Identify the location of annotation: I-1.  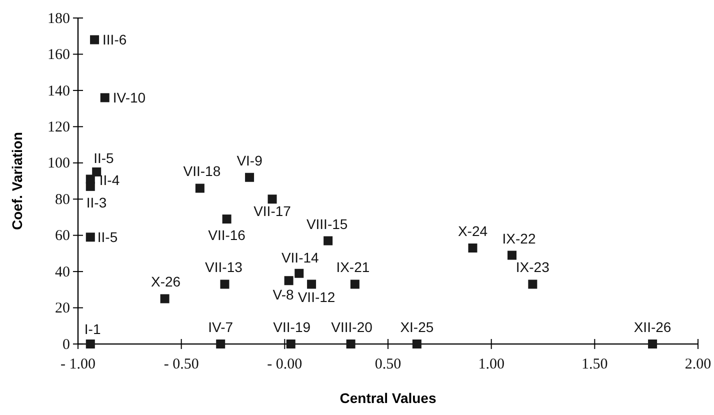
(92, 329).